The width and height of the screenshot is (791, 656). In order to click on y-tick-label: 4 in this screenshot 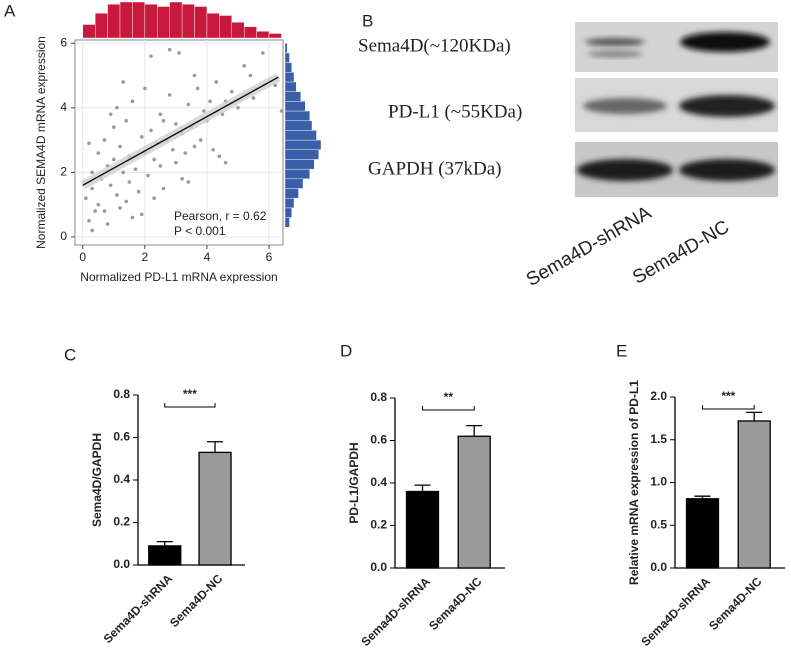, I will do `click(63, 107)`.